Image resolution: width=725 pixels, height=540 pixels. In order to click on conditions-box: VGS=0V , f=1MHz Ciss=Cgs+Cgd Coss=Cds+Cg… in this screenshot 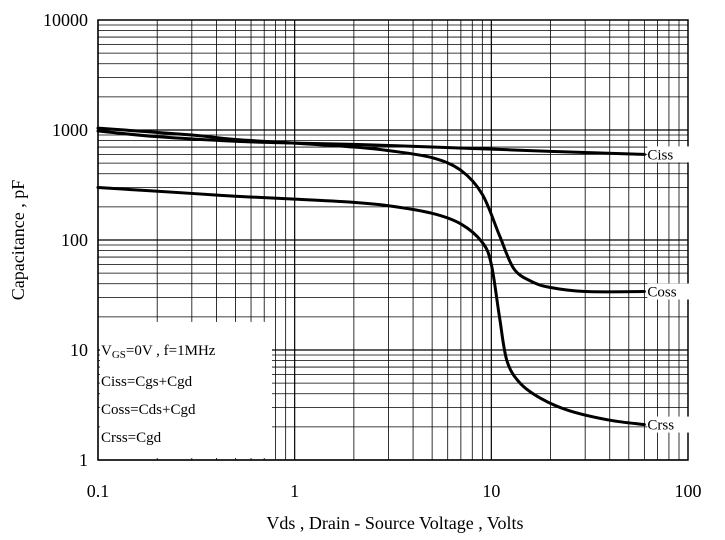, I will do `click(186, 389)`.